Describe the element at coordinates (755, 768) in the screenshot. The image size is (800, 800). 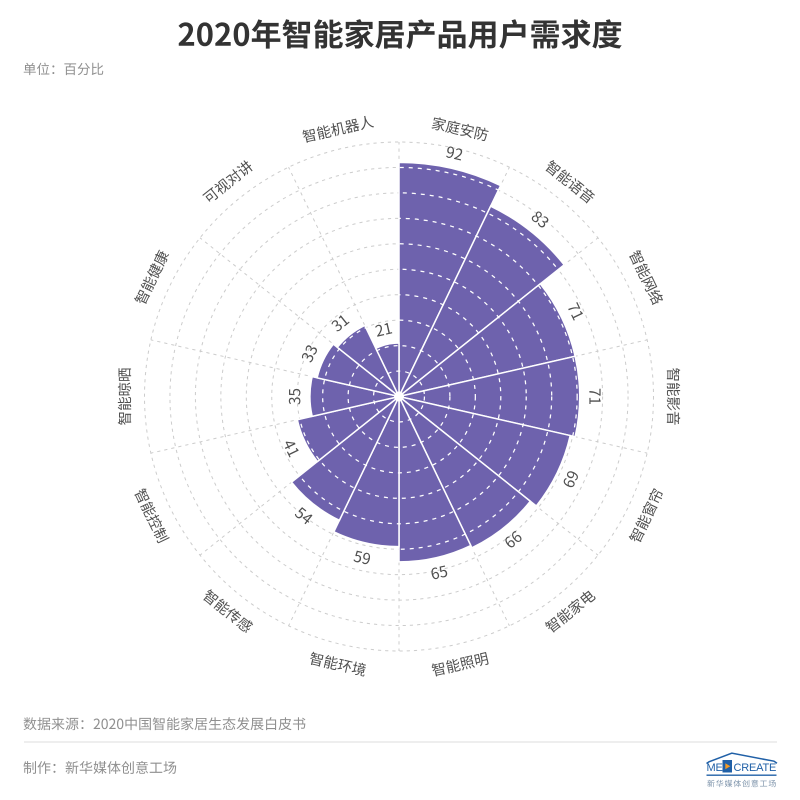
I see `svg-text: CREATE` at that location.